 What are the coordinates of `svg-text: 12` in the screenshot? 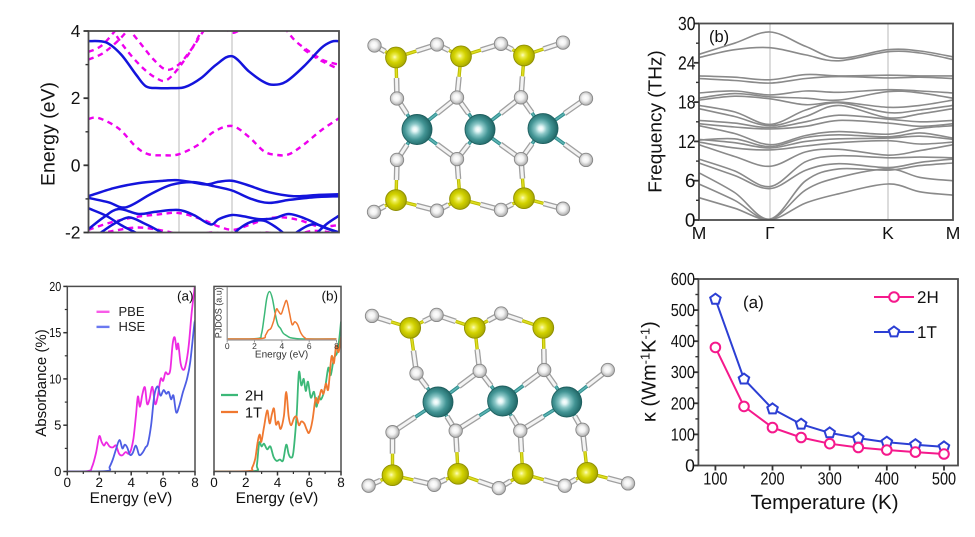 It's located at (687, 142).